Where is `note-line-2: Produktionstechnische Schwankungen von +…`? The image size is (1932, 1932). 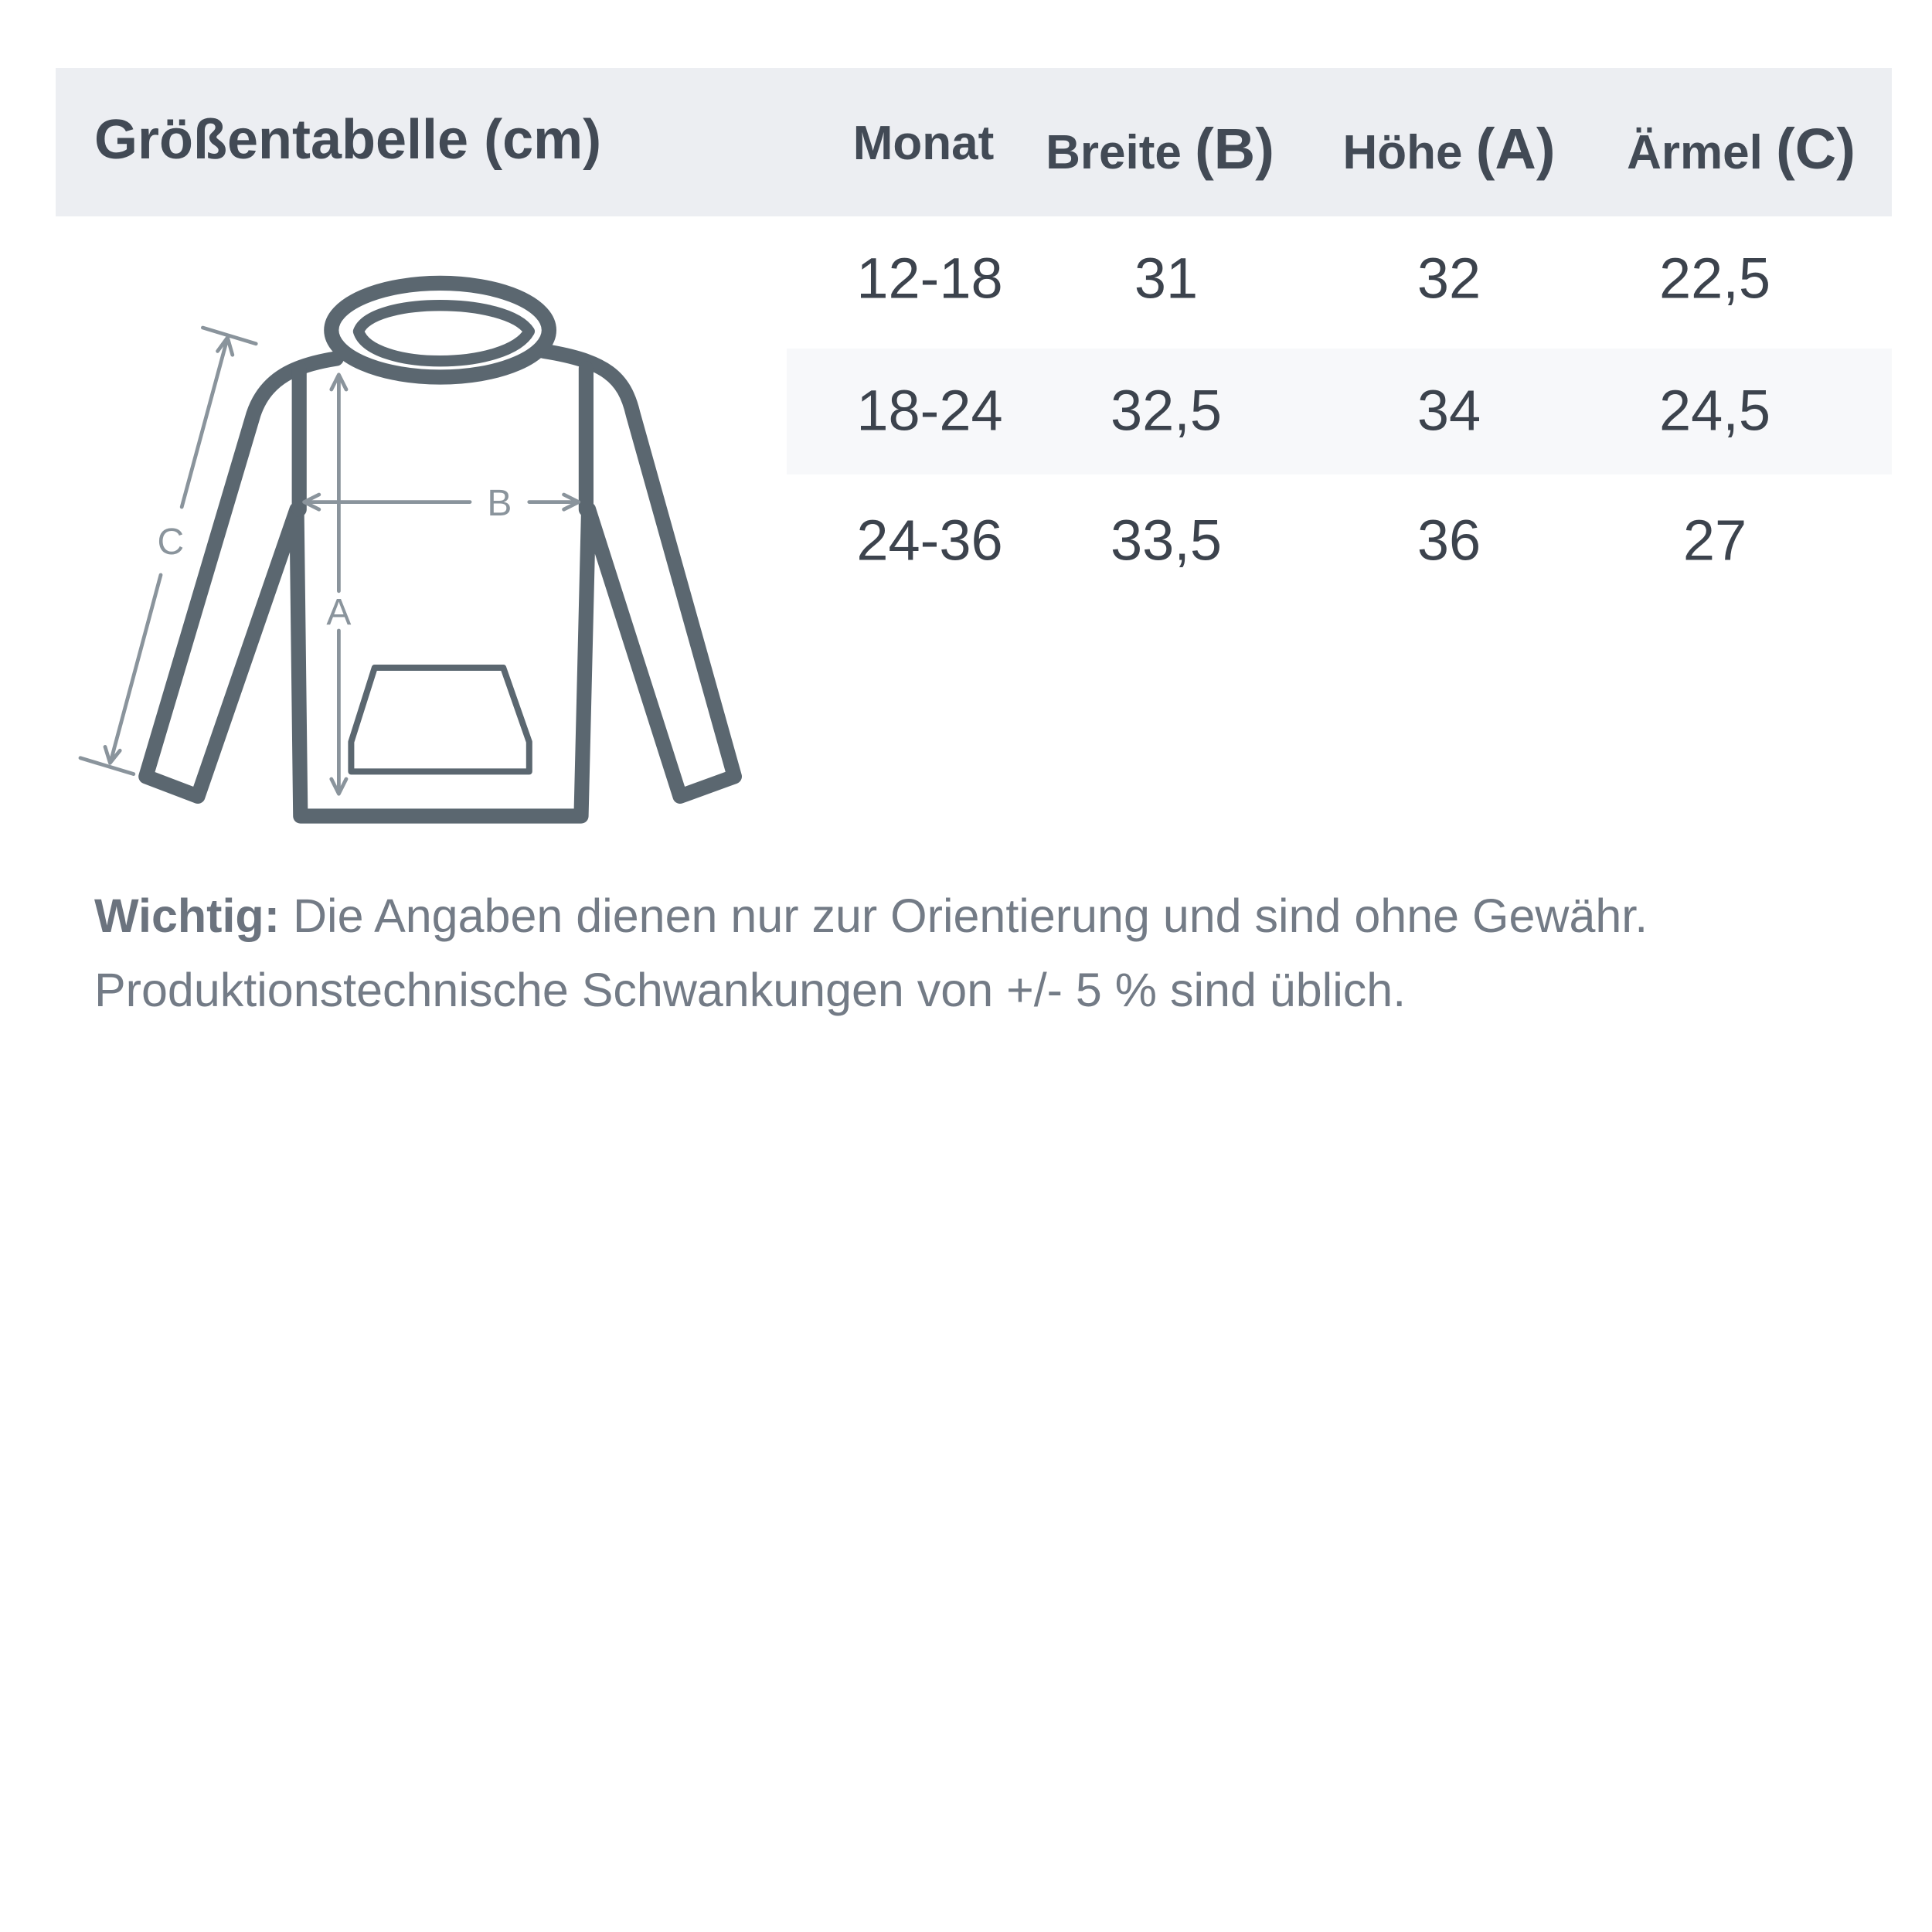
note-line-2: Produktionstechnische Schwankungen von +… is located at coordinates (750, 990).